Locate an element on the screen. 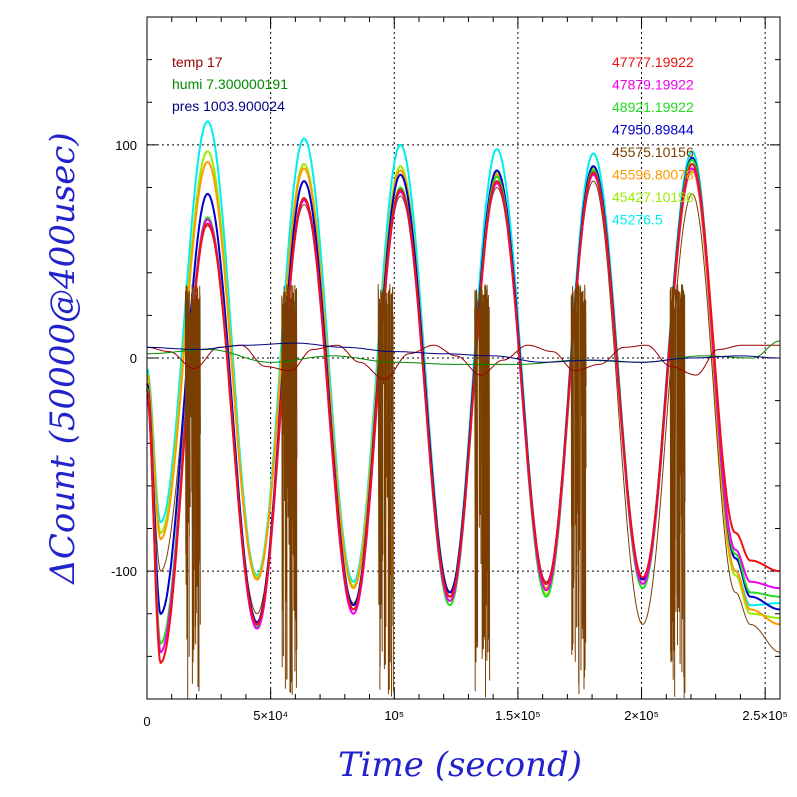  series-legend-entry: 45276.5 is located at coordinates (637, 220).